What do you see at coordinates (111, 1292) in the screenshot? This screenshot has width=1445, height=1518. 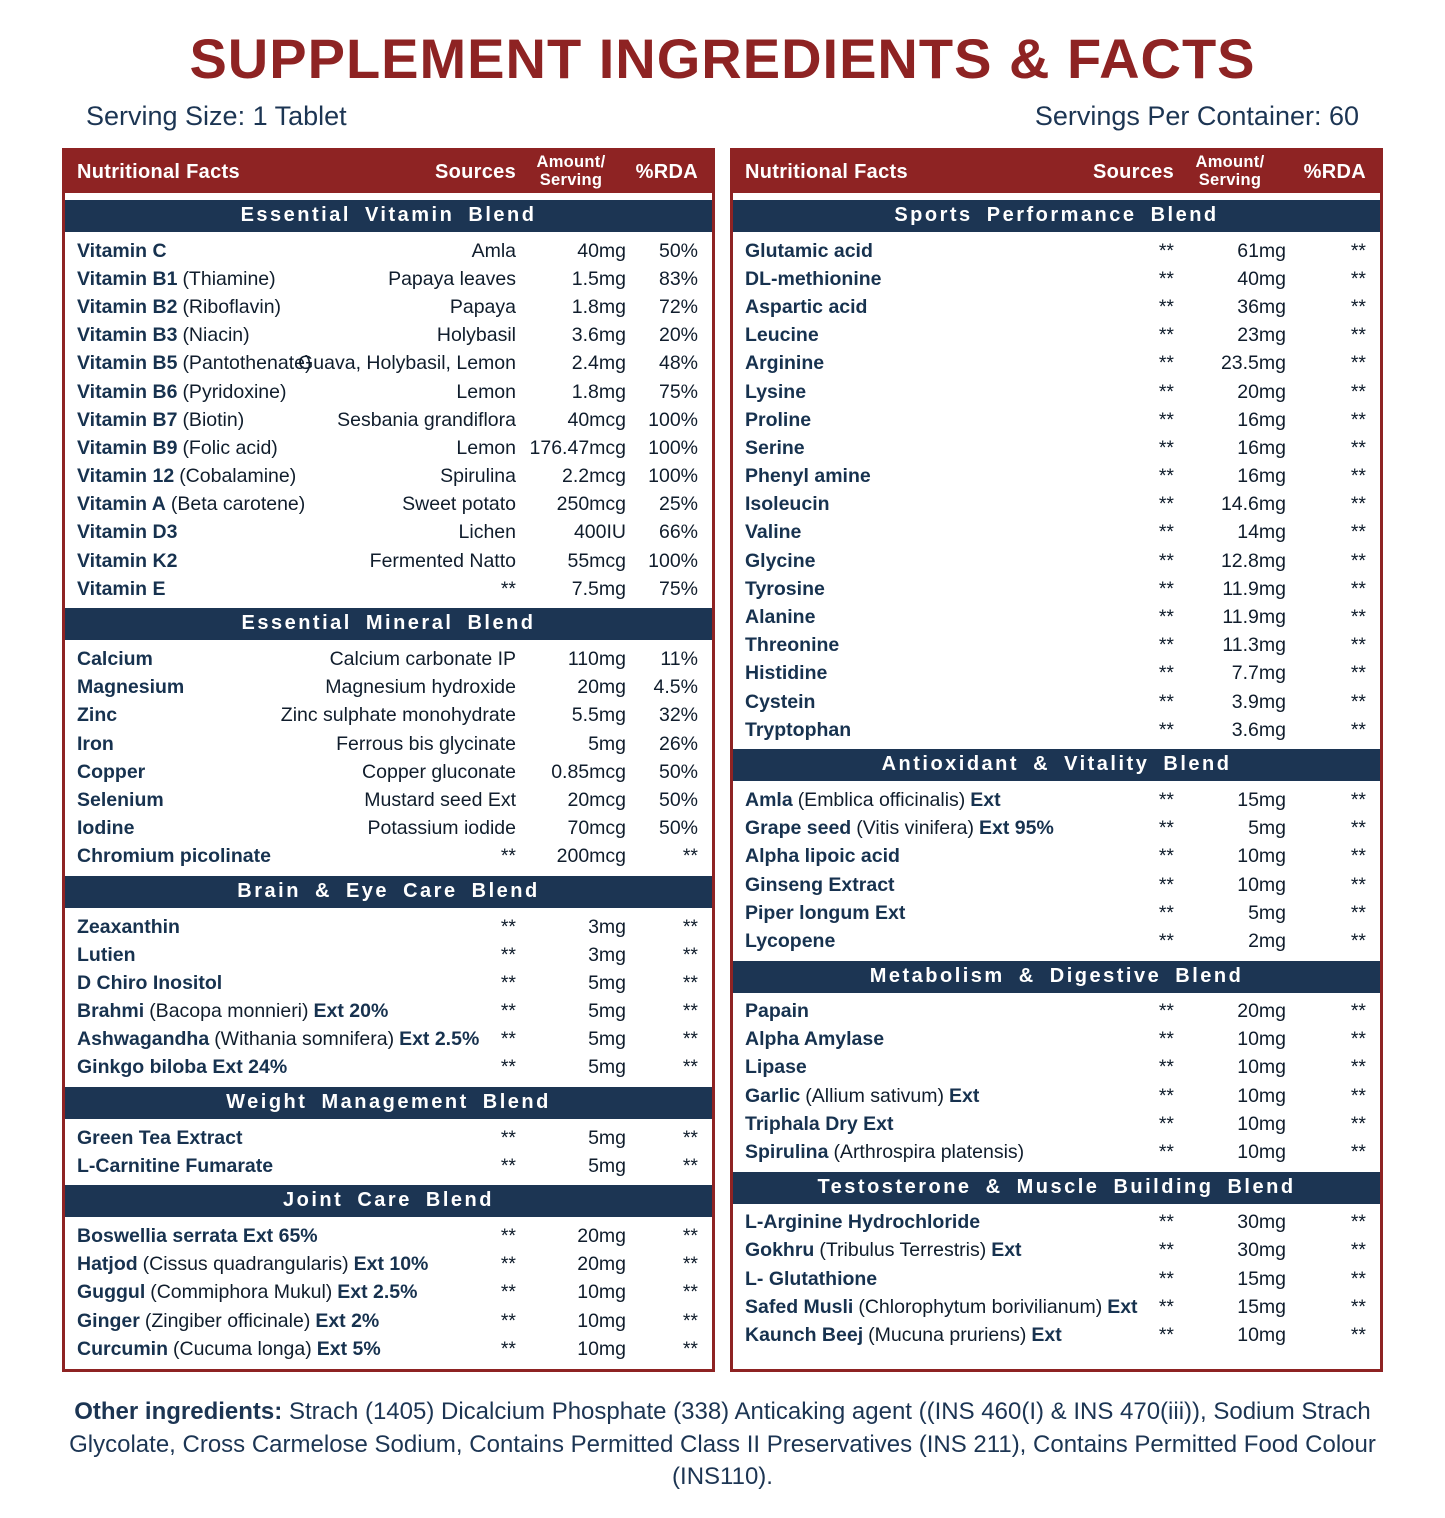 I see `ingredient-name-main: Guggul` at bounding box center [111, 1292].